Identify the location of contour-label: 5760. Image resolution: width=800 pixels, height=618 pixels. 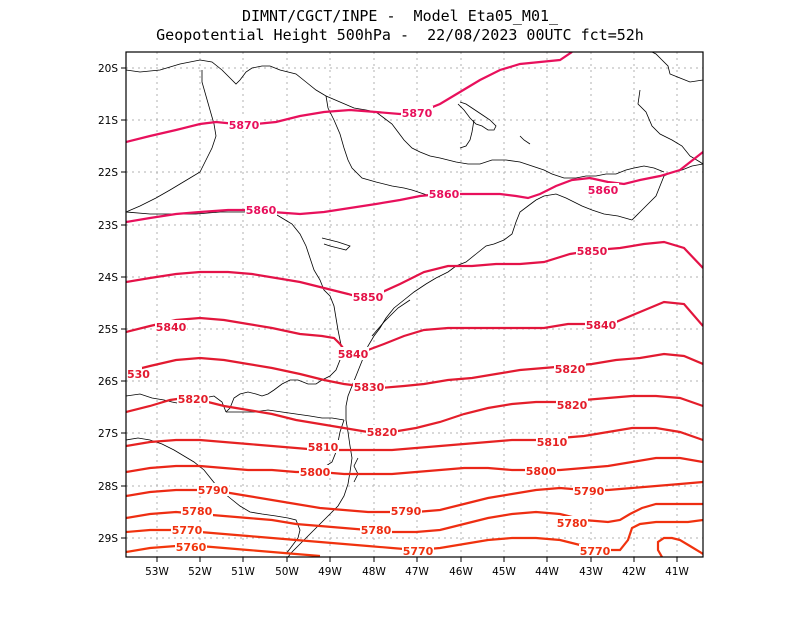
(191, 547).